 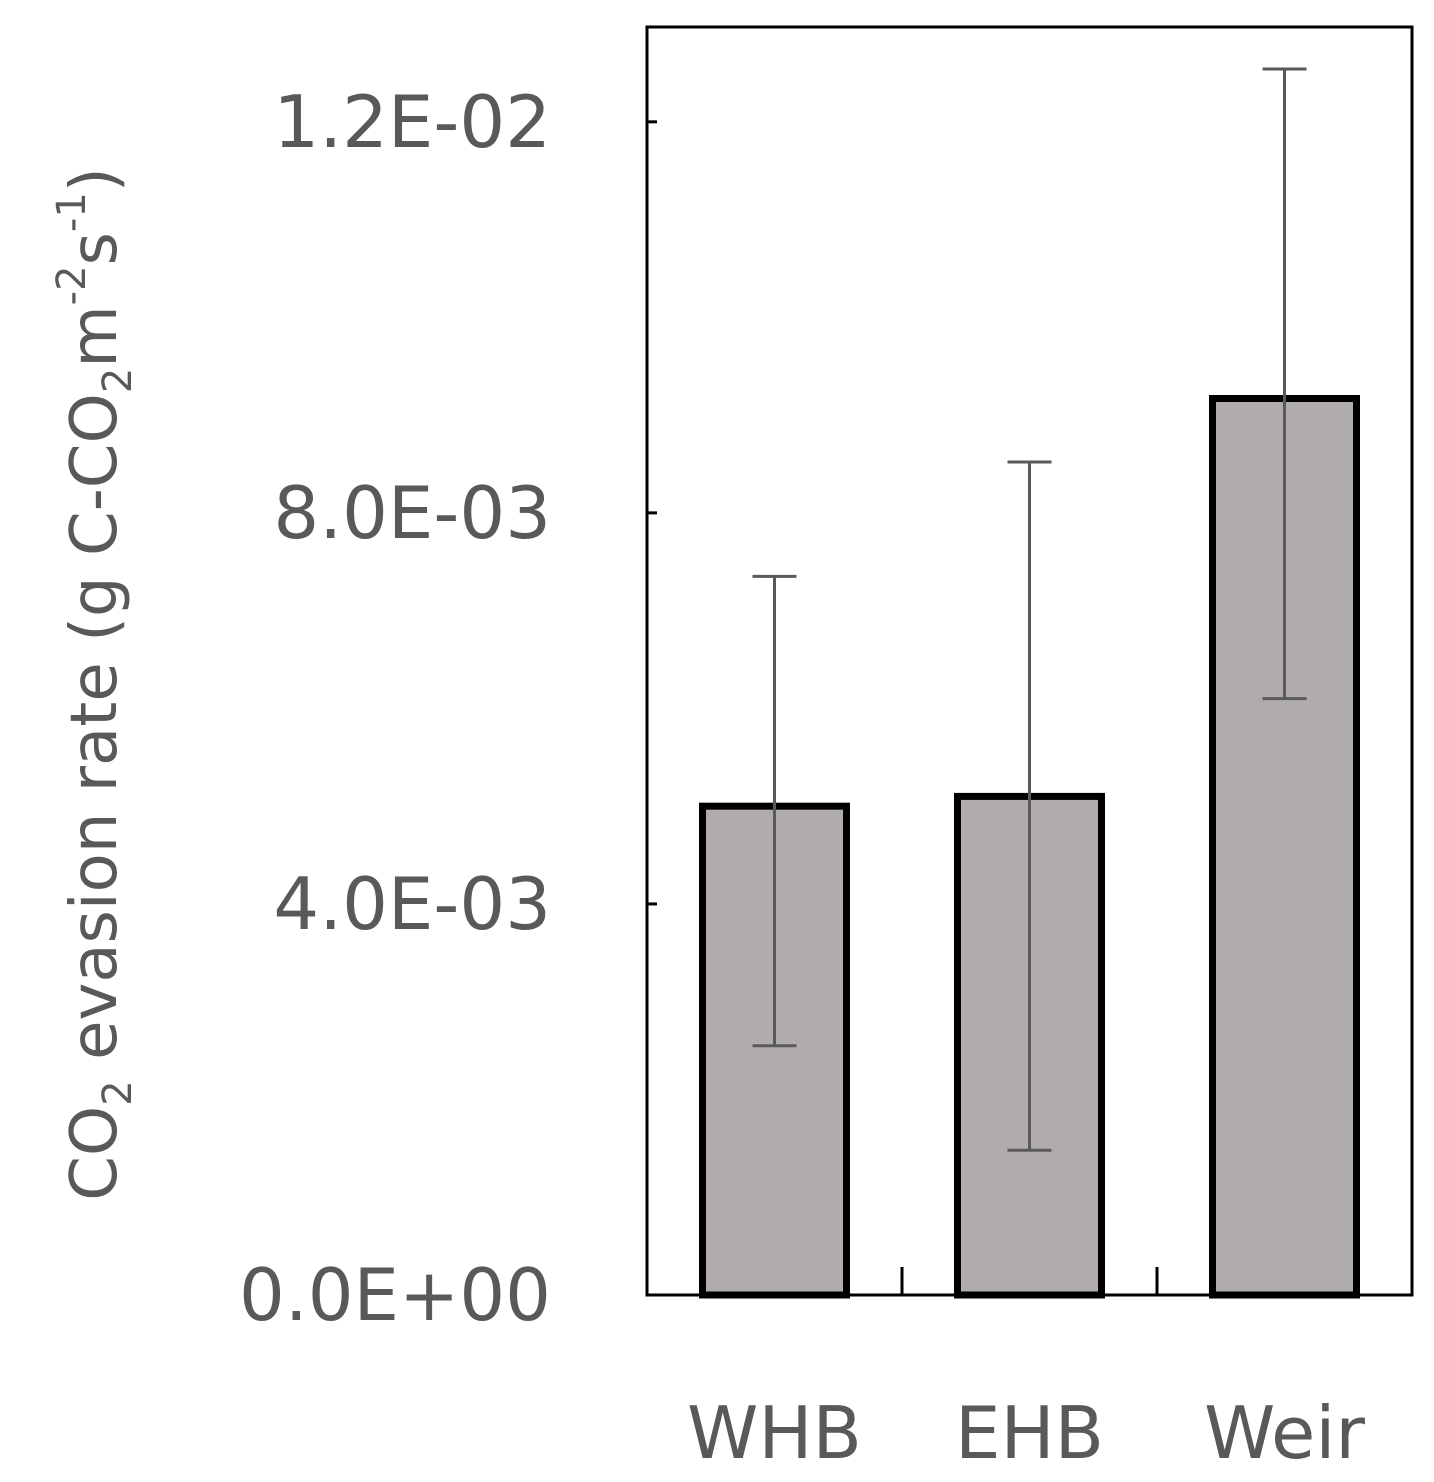 What do you see at coordinates (774, 811) in the screenshot?
I see `error-bar-whb` at bounding box center [774, 811].